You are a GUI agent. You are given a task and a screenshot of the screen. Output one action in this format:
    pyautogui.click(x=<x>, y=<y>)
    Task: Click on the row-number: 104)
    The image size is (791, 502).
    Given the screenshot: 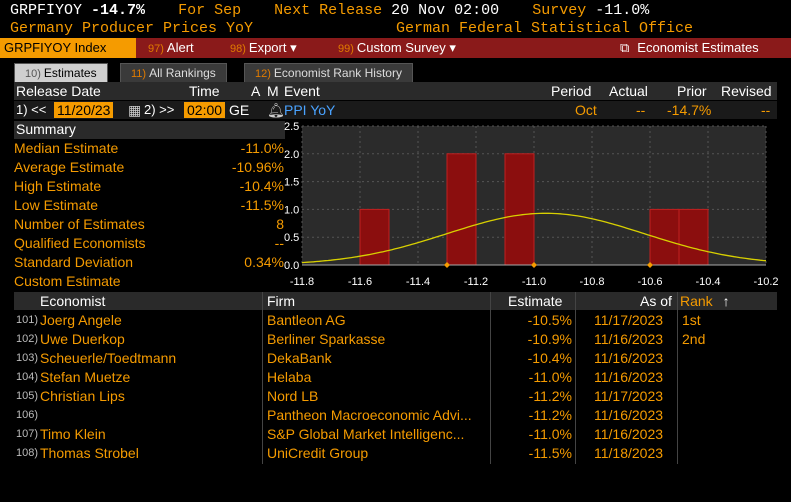 What is the action you would take?
    pyautogui.click(x=27, y=377)
    